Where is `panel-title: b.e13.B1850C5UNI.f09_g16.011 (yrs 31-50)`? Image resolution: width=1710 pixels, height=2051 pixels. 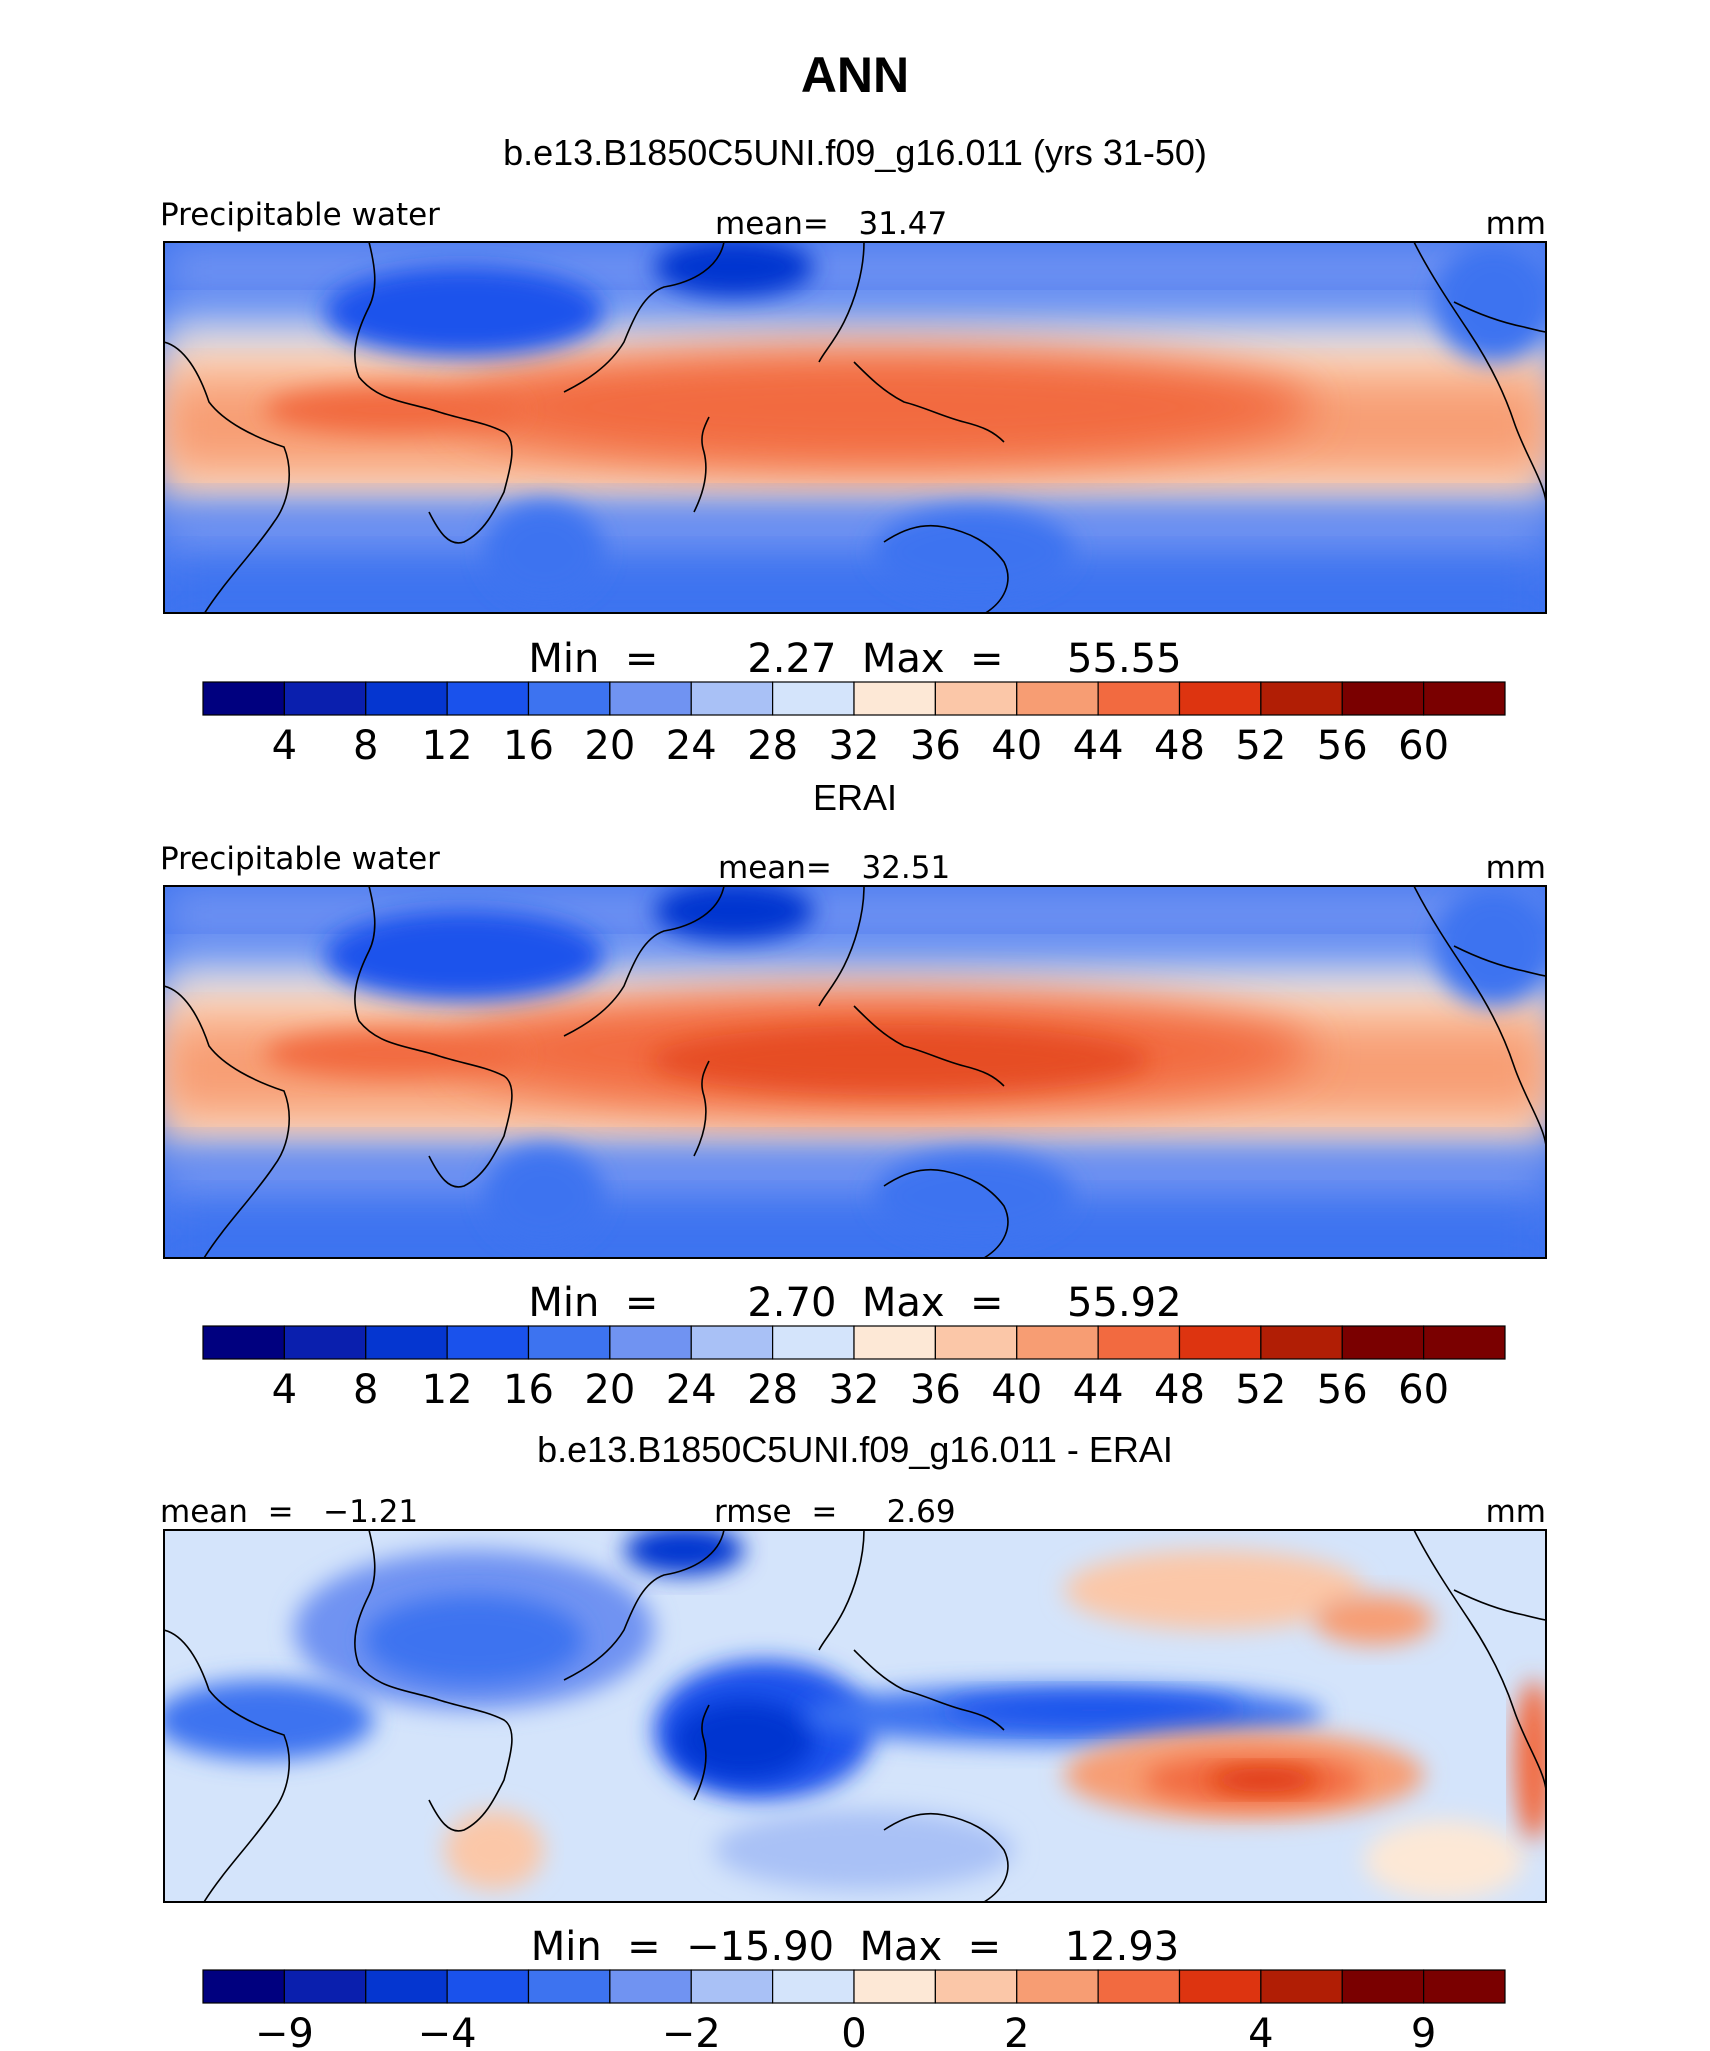
panel-title: b.e13.B1850C5UNI.f09_g16.011 (yrs 31-50) is located at coordinates (855, 152).